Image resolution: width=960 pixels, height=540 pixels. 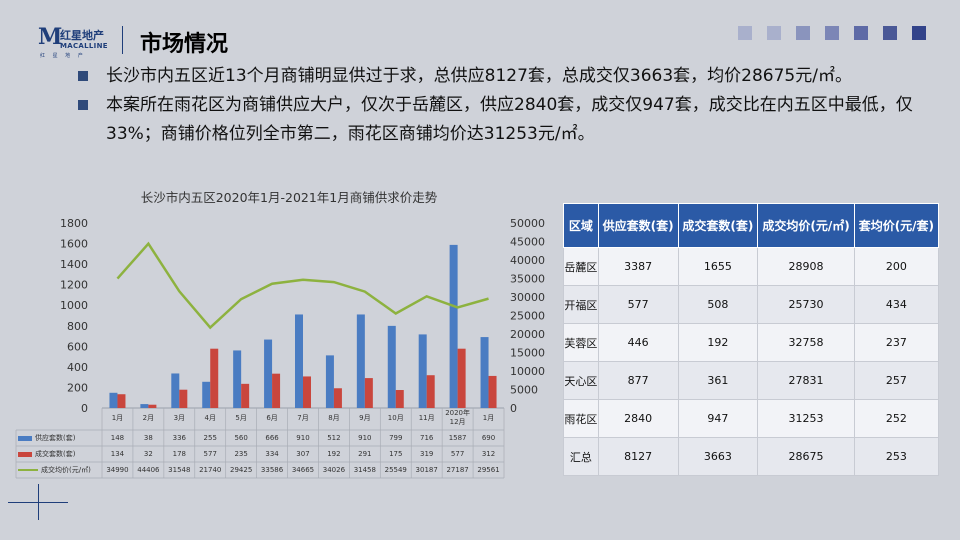 What do you see at coordinates (806, 418) in the screenshot?
I see `table-cell: 31253` at bounding box center [806, 418].